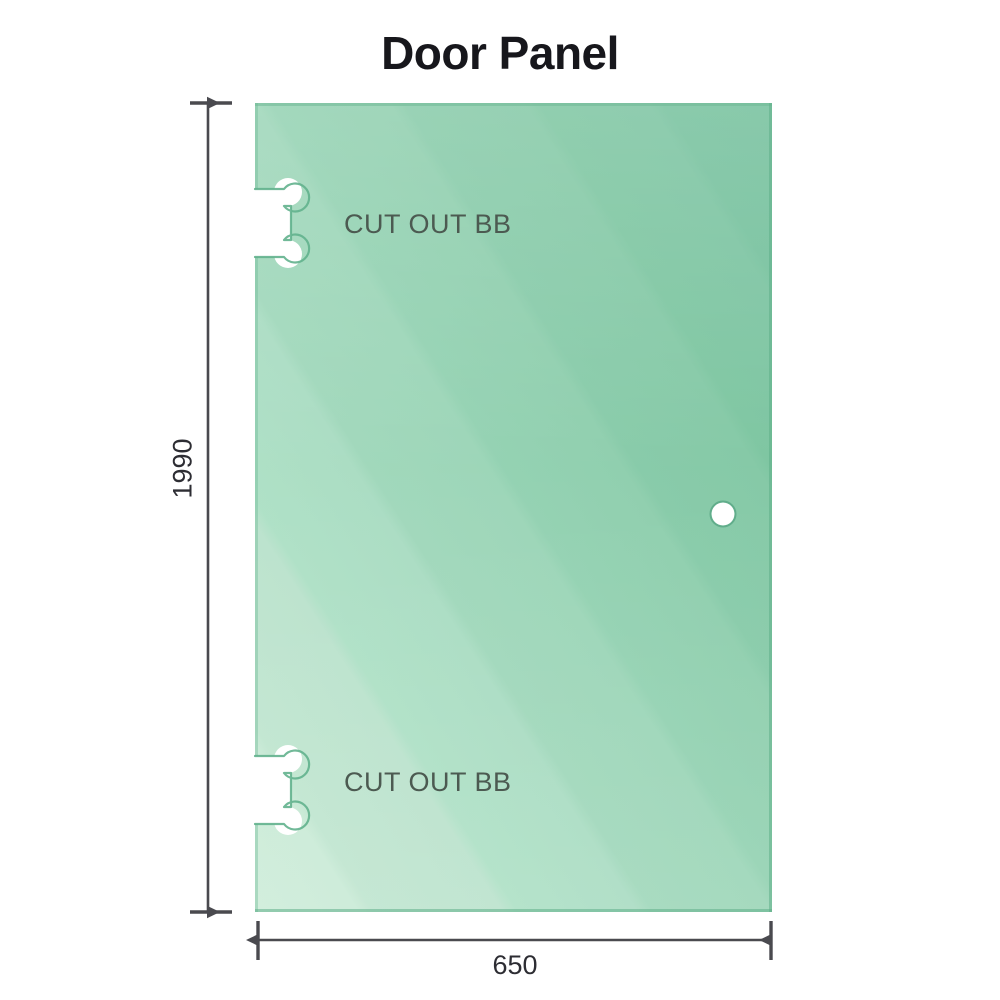 This screenshot has width=1000, height=1000. What do you see at coordinates (282, 223) in the screenshot?
I see `cutout-top` at bounding box center [282, 223].